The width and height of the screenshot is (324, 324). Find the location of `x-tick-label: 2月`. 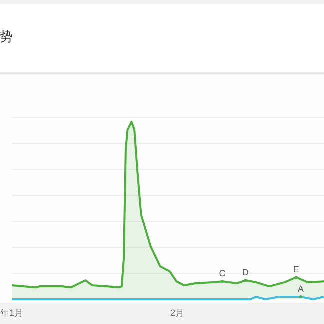

x-tick-label: 2月 is located at coordinates (177, 313).